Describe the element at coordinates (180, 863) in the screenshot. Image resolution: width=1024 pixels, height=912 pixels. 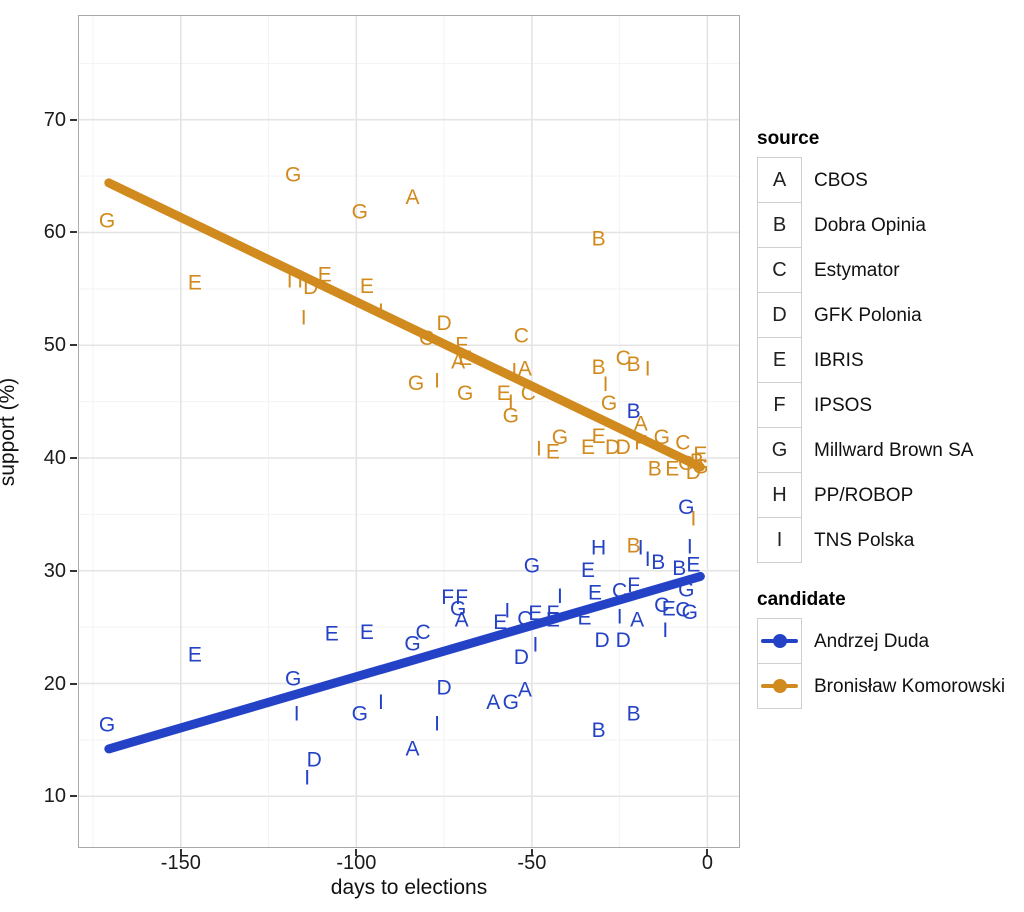
I see `x-tick-label: -150` at that location.